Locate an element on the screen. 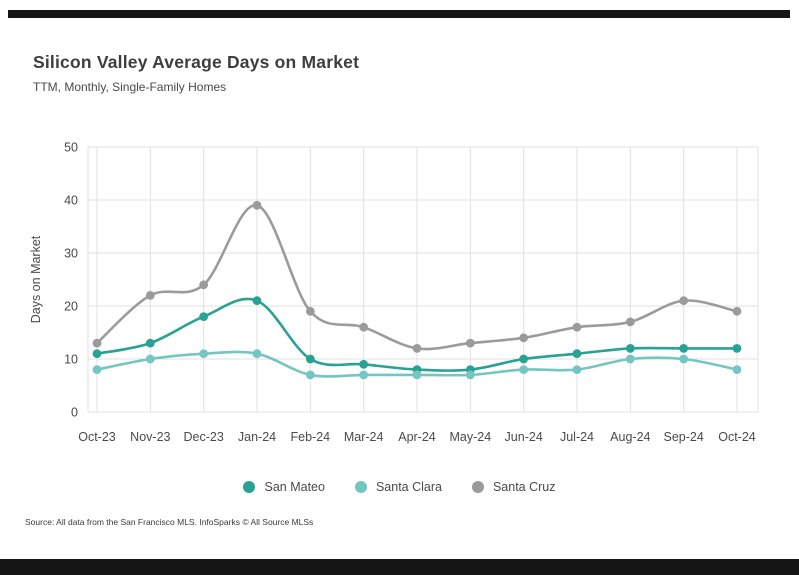 This screenshot has width=799, height=575. y-tick-label: 0 is located at coordinates (74, 413).